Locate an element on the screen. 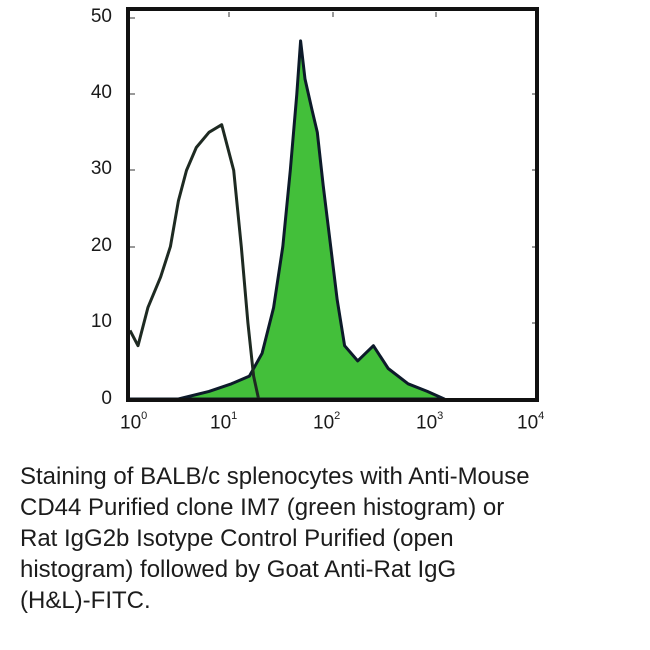 The height and width of the screenshot is (650, 650). x-tick-exp: 1 is located at coordinates (234, 416).